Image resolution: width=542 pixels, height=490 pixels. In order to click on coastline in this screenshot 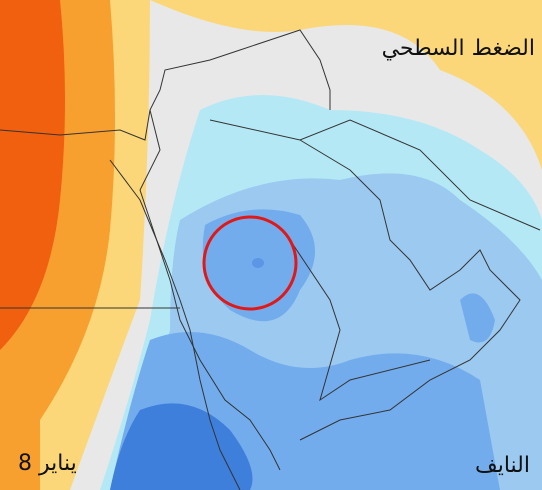, I will do `click(165, 85)`.